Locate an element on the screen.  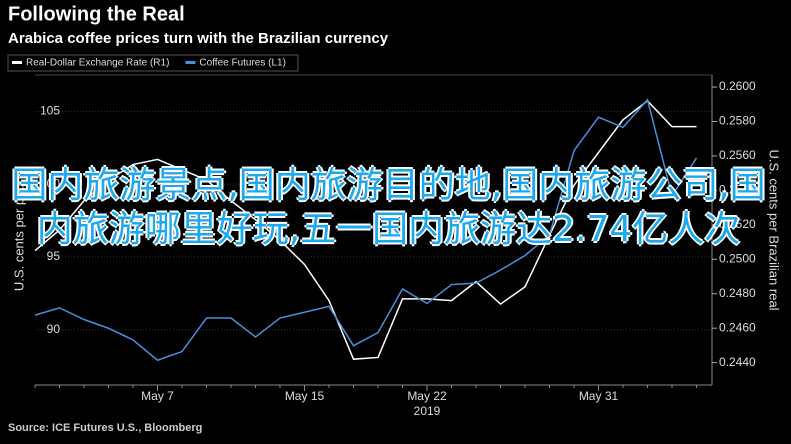
y2-tick-label: 0.2540 is located at coordinates (737, 190).